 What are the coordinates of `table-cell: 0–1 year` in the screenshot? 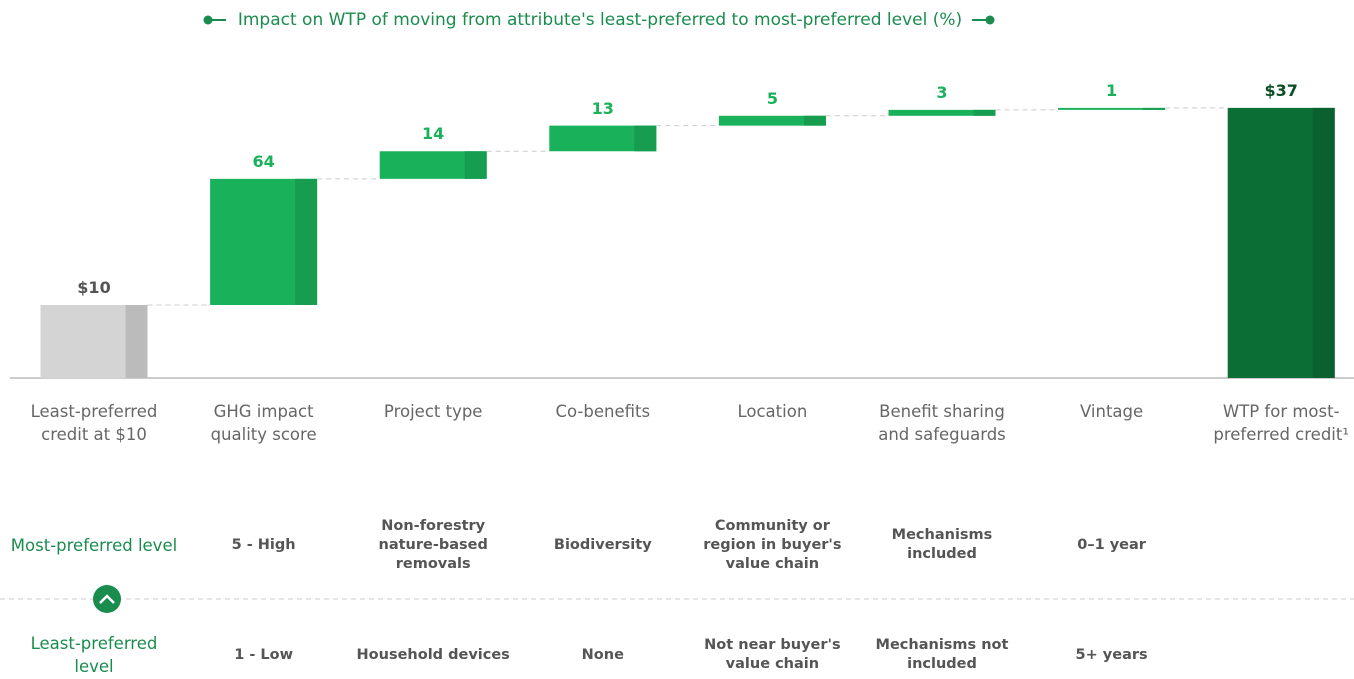 It's located at (1111, 544).